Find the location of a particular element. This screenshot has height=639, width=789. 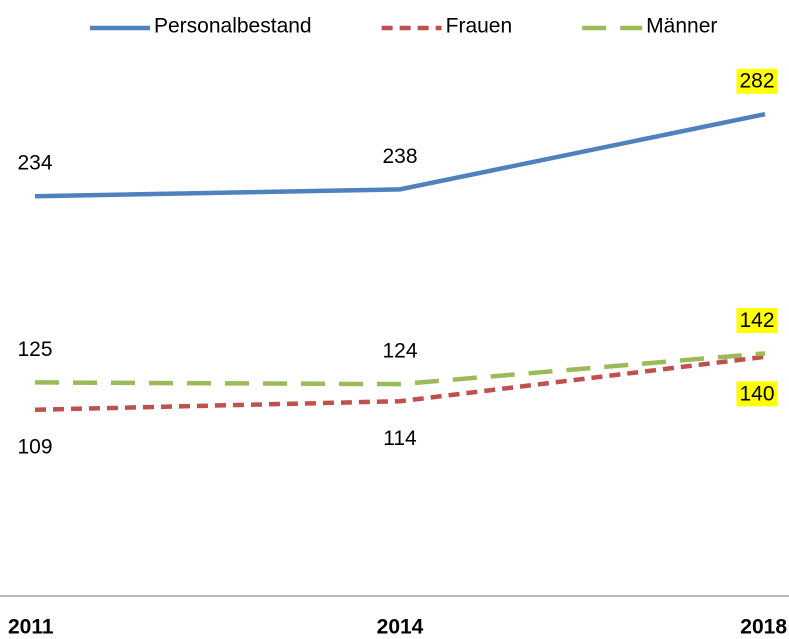

legend: Personalbestand Frauen Männer is located at coordinates (403, 26).